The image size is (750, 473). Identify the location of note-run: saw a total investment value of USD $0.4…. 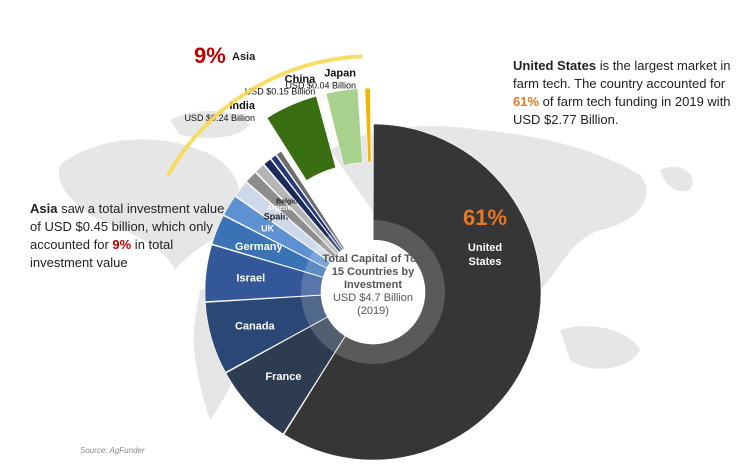
(127, 226).